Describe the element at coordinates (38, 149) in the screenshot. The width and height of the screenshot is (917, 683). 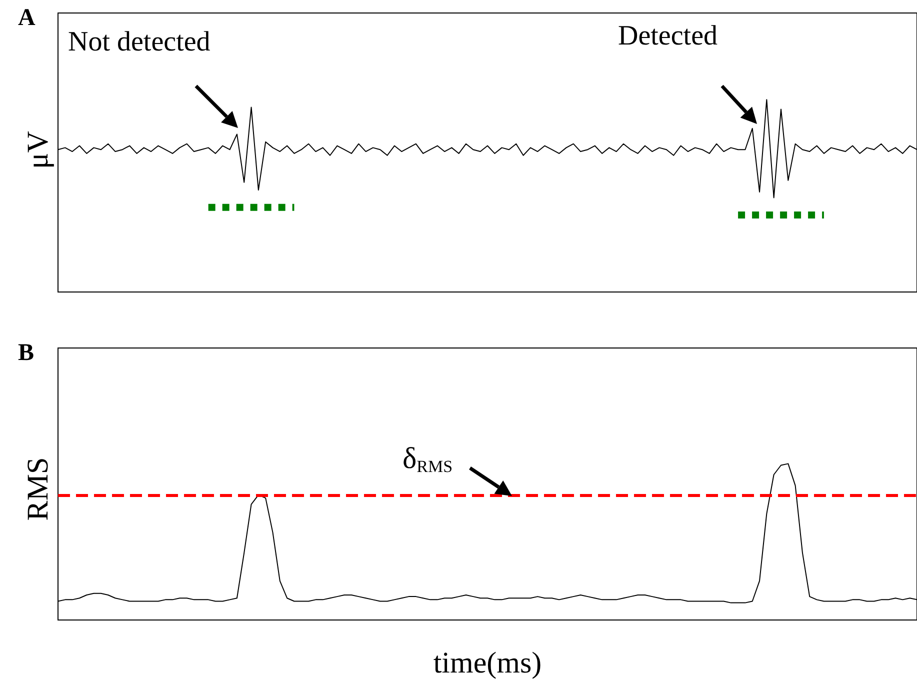
I see `y-axis-title: μV` at that location.